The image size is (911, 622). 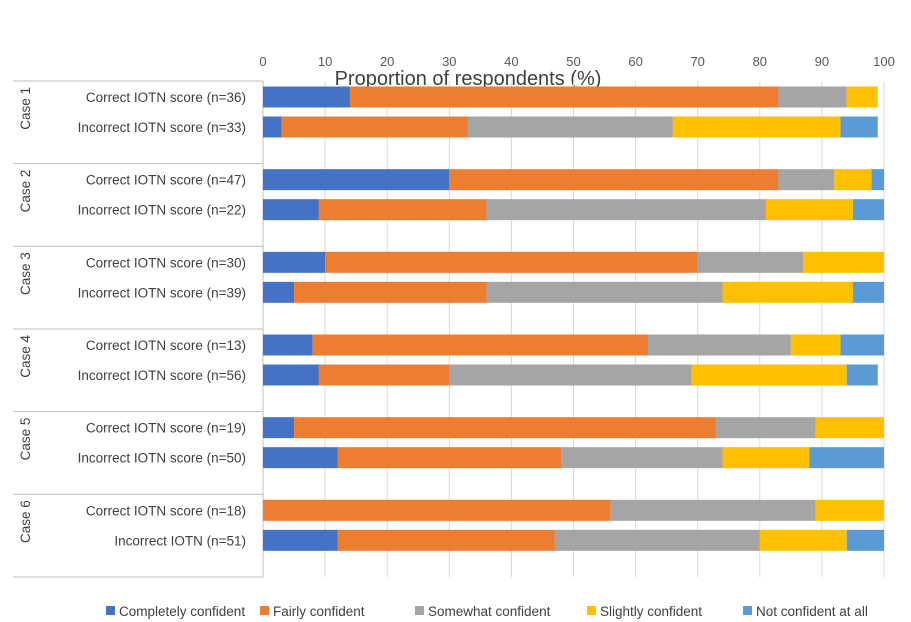 What do you see at coordinates (387, 61) in the screenshot?
I see `x-tick-label: 20` at bounding box center [387, 61].